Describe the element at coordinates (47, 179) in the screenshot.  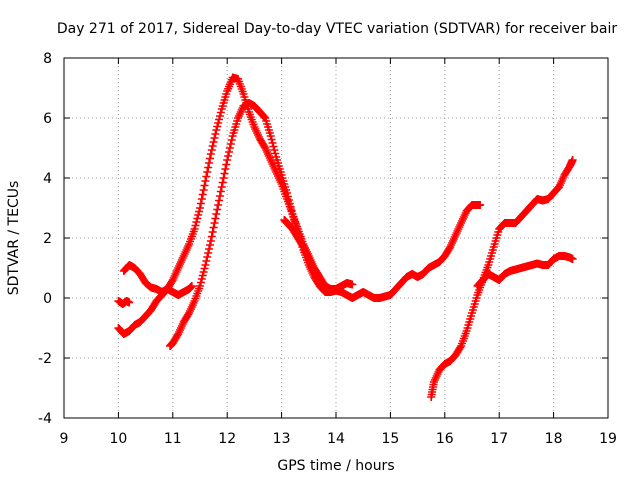
I see `y-tick-label: 4` at that location.